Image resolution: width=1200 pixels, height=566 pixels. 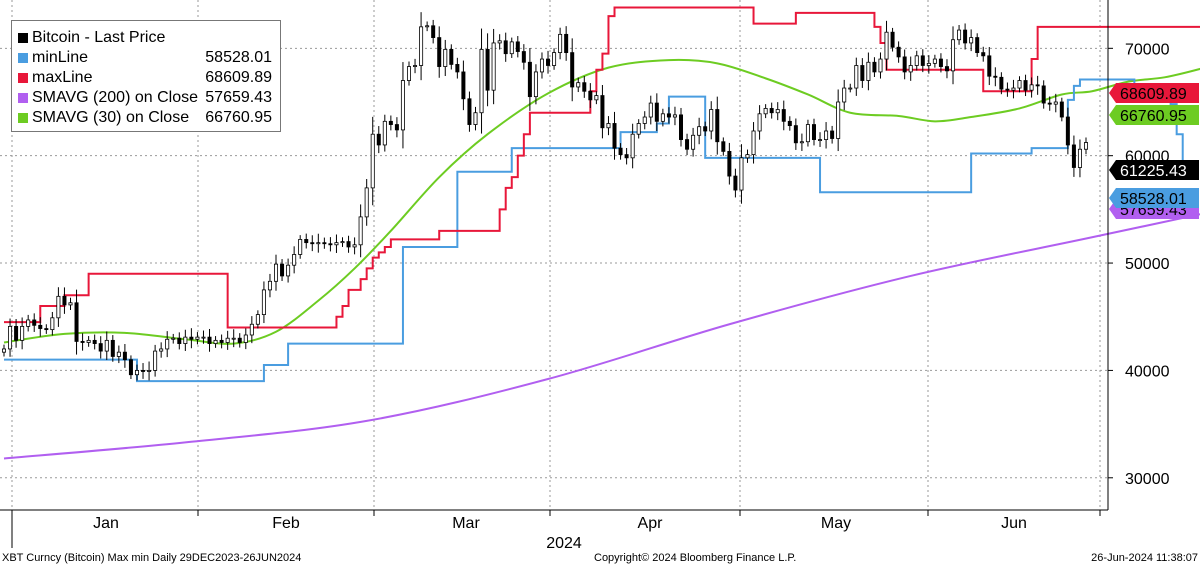 I want to click on x-tick-labels: Jan Feb Mar Apr May Jun 2024, so click(x=560, y=533).